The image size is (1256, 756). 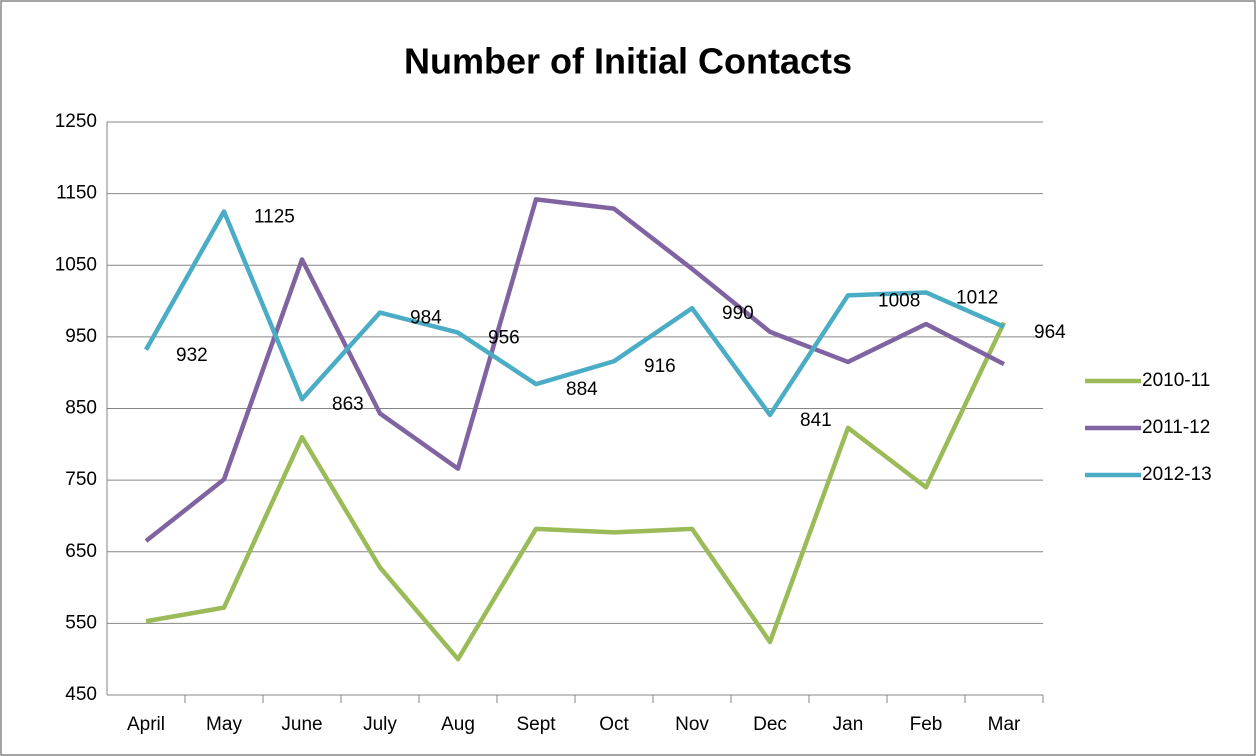 I want to click on x-tick-label: June, so click(x=301, y=724).